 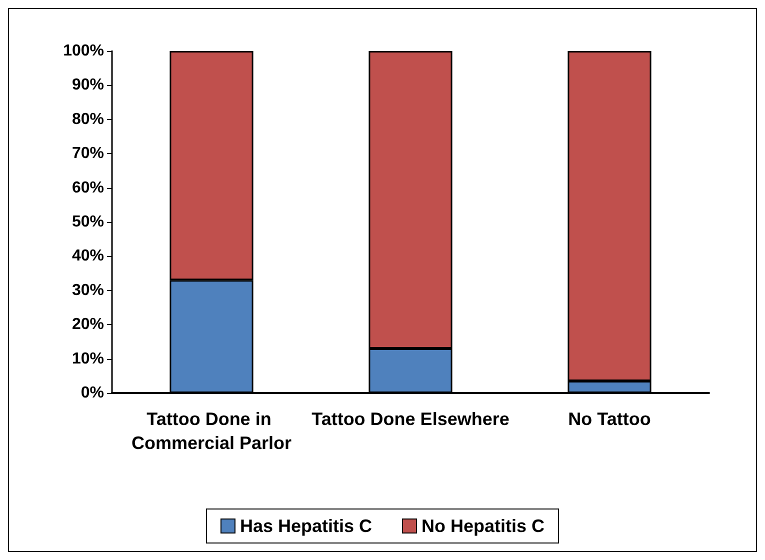 What do you see at coordinates (88, 187) in the screenshot?
I see `y-tick-label: 60%` at bounding box center [88, 187].